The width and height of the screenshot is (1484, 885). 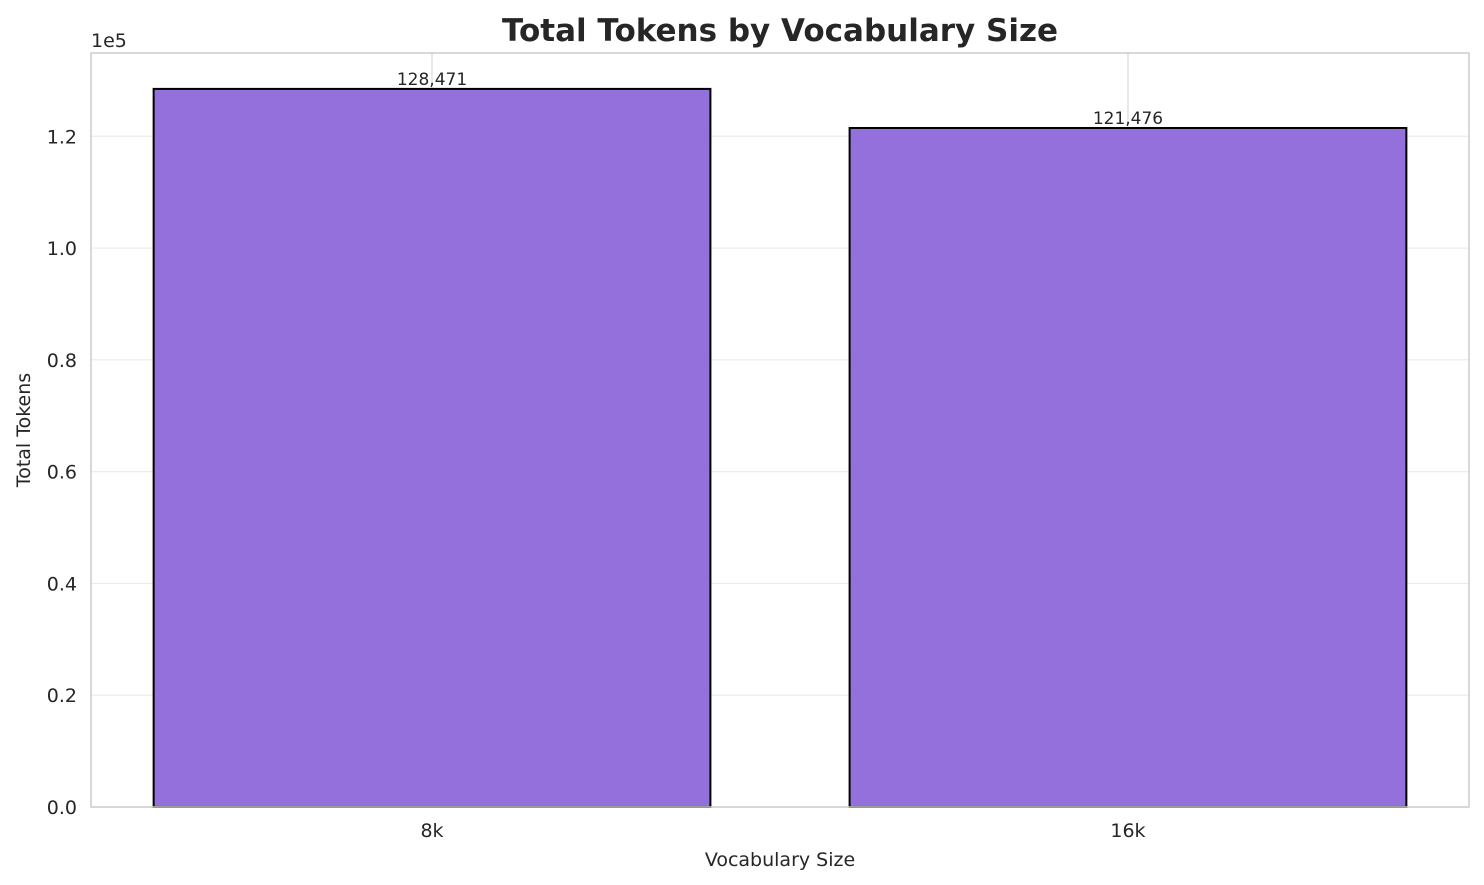 I want to click on y-tick-label: 1.0, so click(x=62, y=249).